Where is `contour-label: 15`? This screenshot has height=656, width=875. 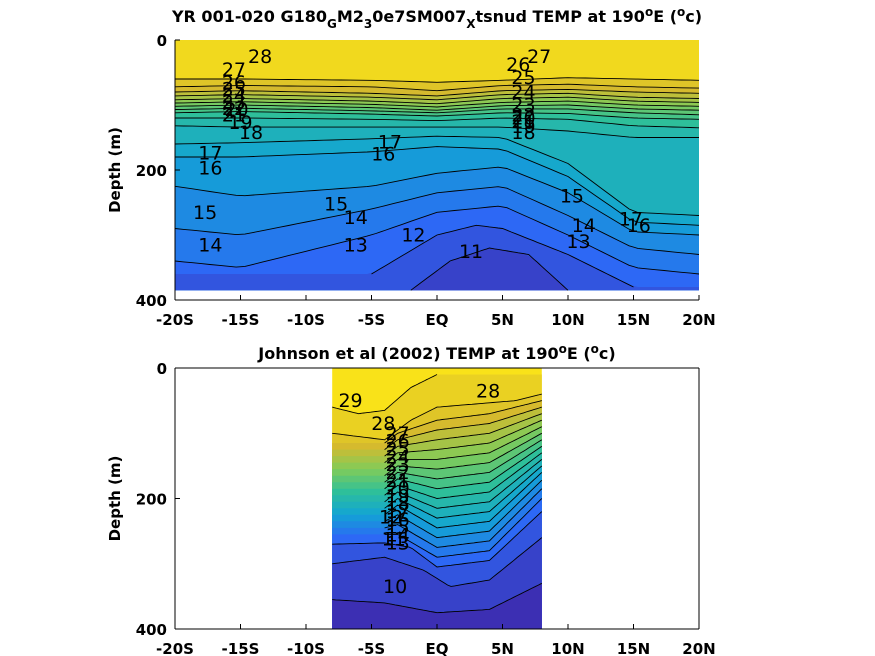
contour-label: 15 is located at coordinates (336, 204).